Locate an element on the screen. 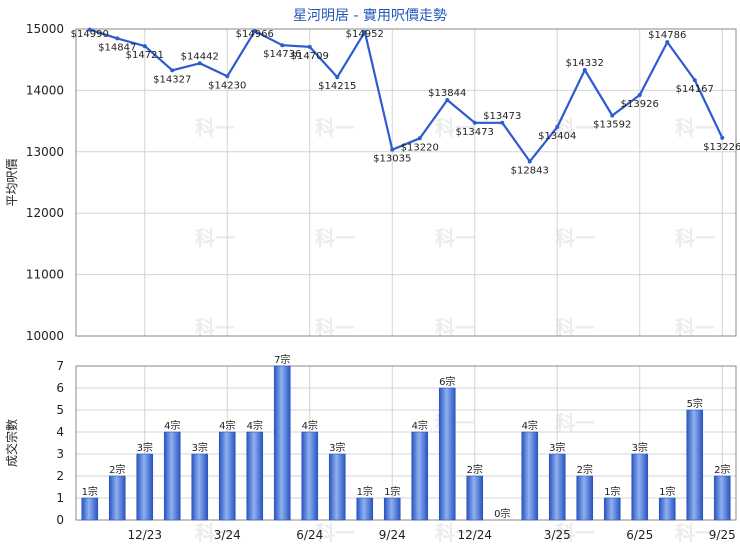 The height and width of the screenshot is (550, 740). price-data-label: $14990 is located at coordinates (90, 34).